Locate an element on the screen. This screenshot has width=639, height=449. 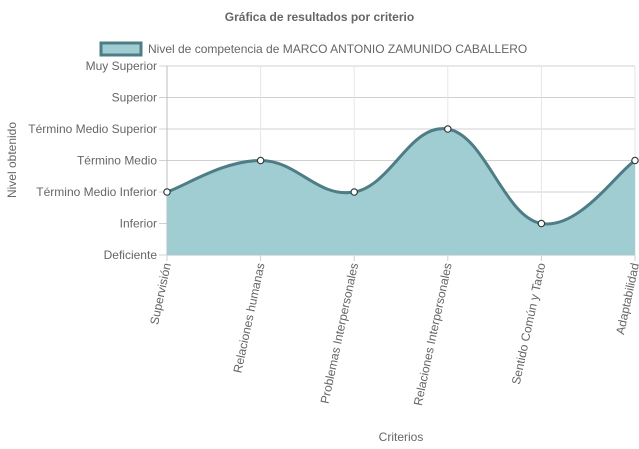
y-tick-label: Término Medio Inferior is located at coordinates (96, 192).